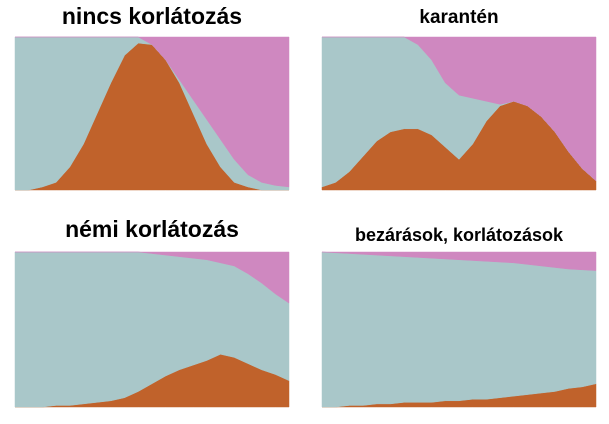 The width and height of the screenshot is (609, 424). What do you see at coordinates (459, 235) in the screenshot?
I see `chart-title: bezárások, korlátozások` at bounding box center [459, 235].